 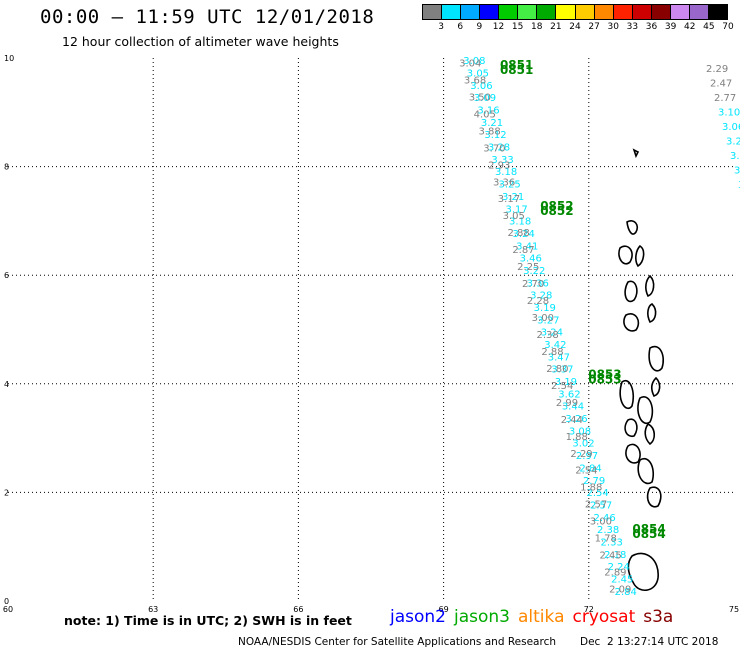 I want to click on colorbar-label: 6, so click(x=460, y=27).